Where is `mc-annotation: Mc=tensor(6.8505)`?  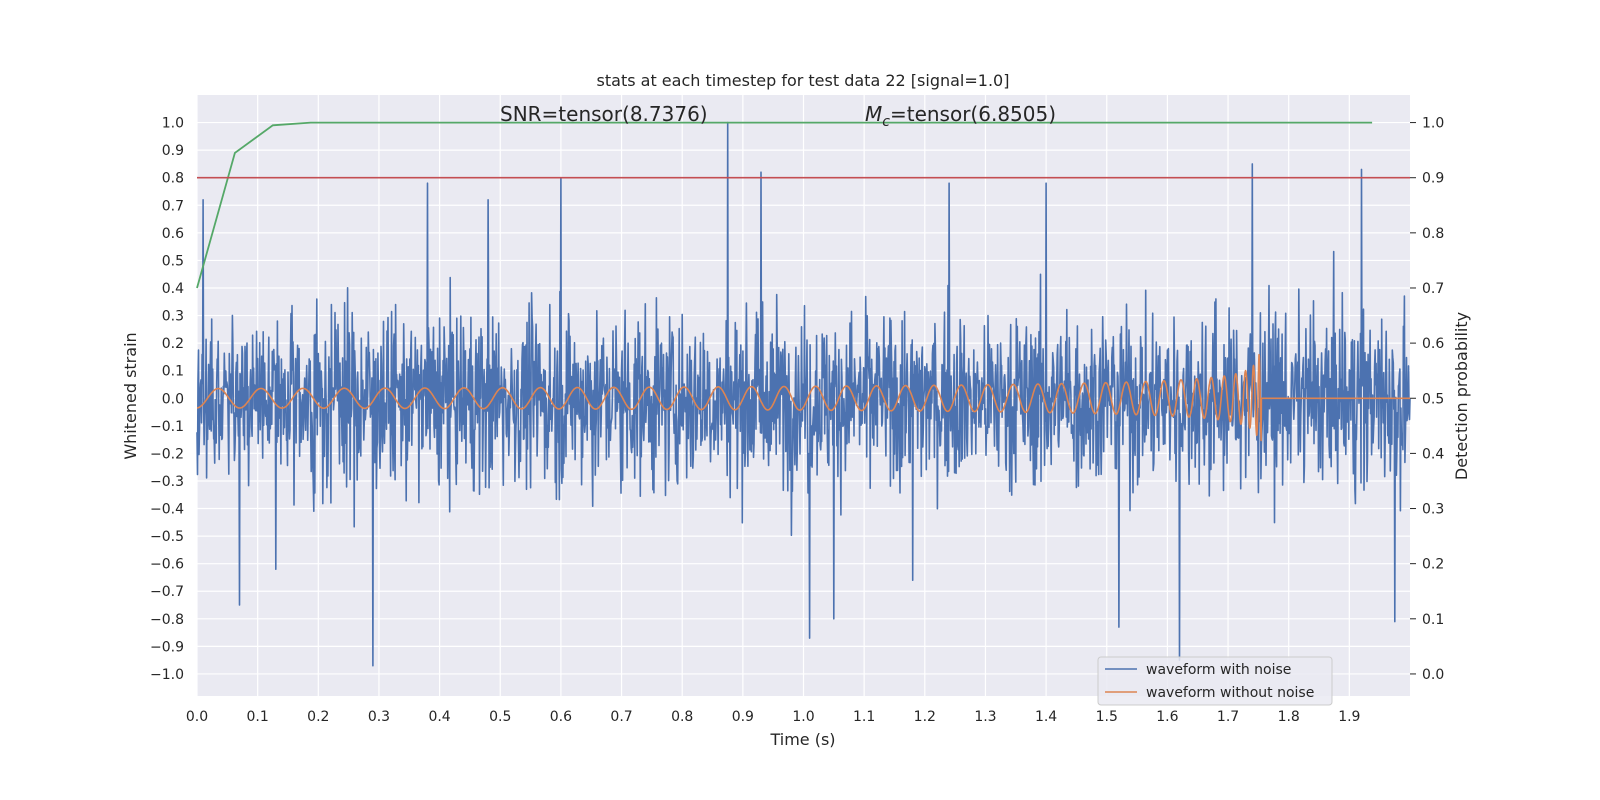
mc-annotation: Mc=tensor(6.8505) is located at coordinates (960, 116).